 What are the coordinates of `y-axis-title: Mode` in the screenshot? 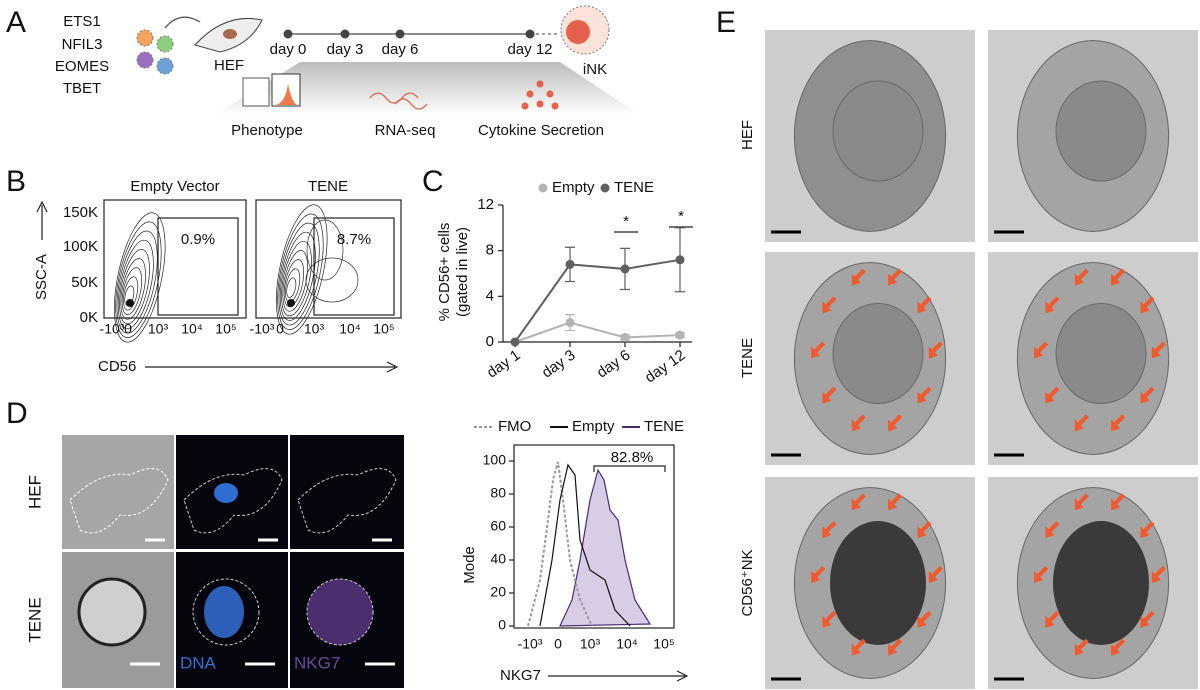 It's located at (469, 565).